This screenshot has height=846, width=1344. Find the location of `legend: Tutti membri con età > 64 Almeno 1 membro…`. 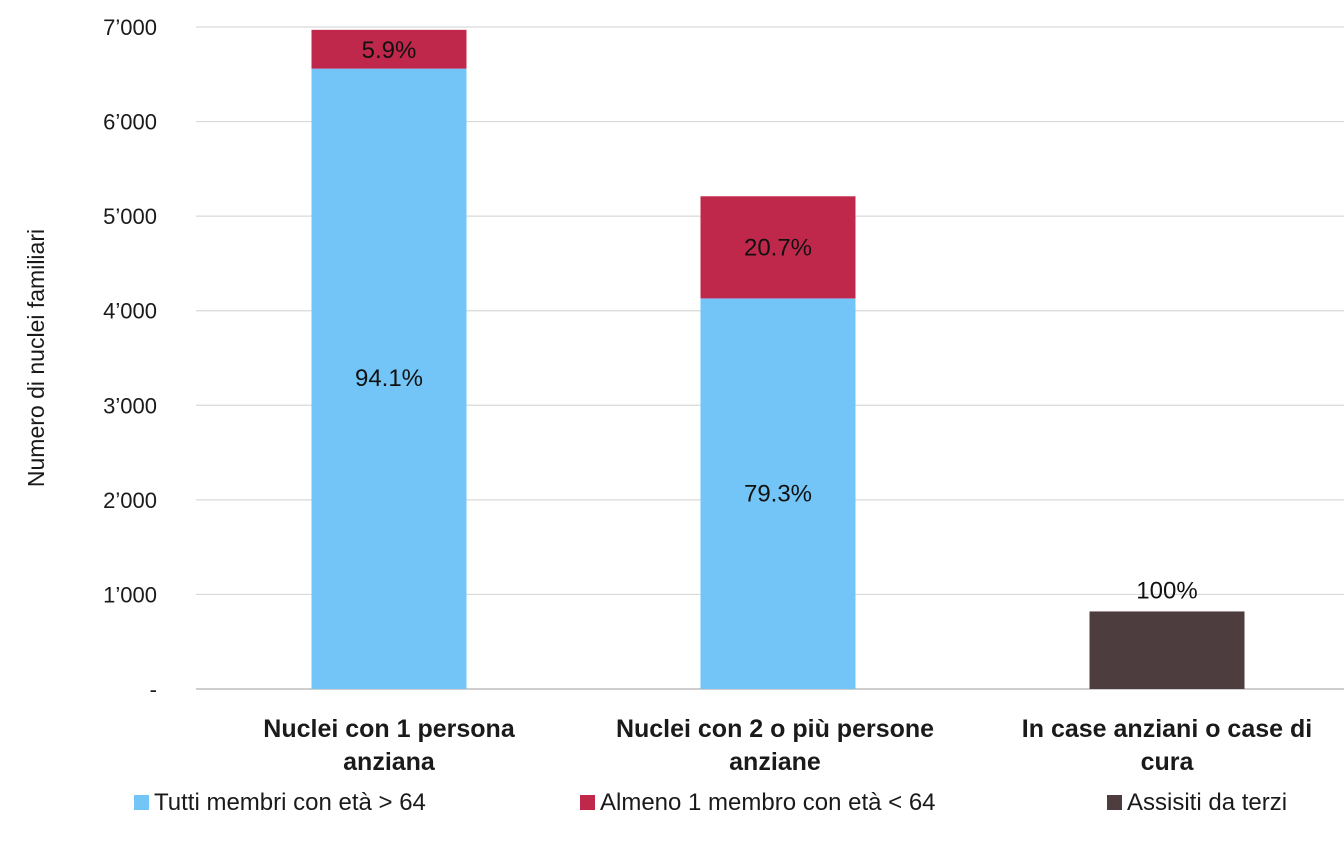

legend: Tutti membri con età > 64 Almeno 1 membro… is located at coordinates (710, 802).